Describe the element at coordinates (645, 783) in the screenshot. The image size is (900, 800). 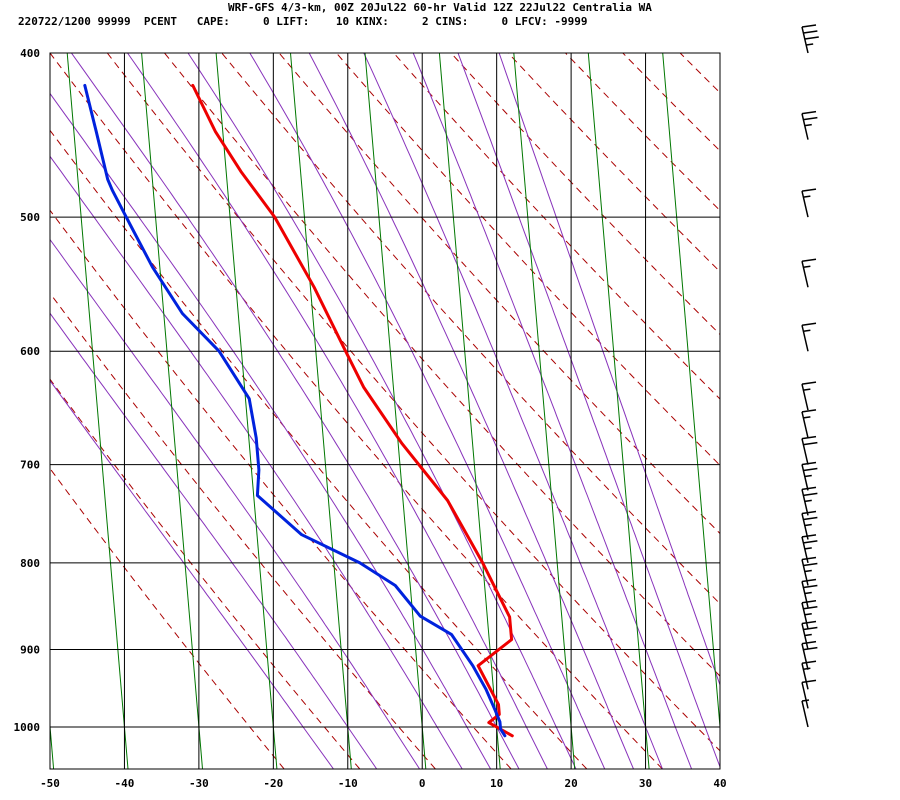
I see `x-tick-label: 30` at that location.